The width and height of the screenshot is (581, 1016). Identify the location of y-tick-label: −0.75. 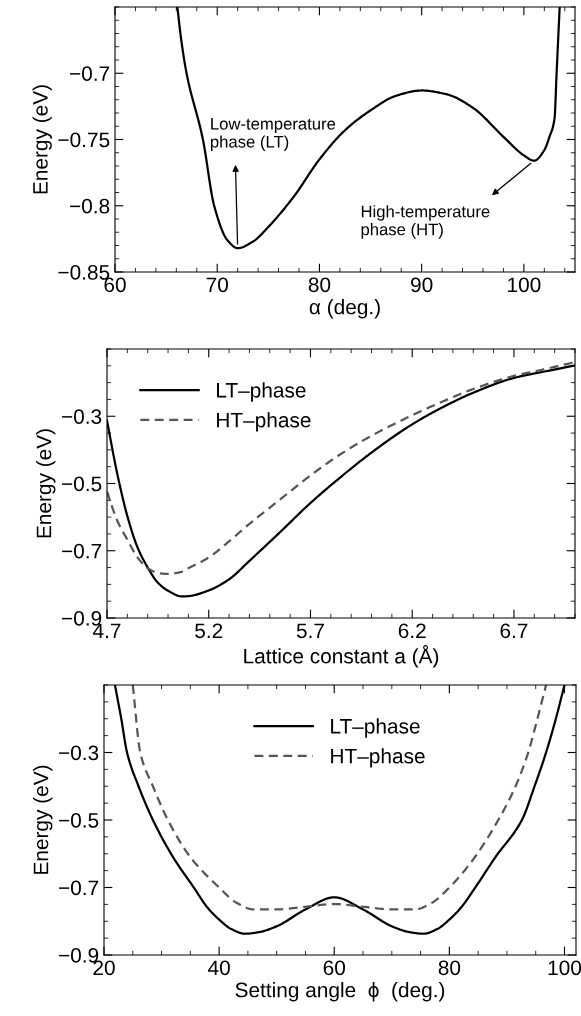
(84, 140).